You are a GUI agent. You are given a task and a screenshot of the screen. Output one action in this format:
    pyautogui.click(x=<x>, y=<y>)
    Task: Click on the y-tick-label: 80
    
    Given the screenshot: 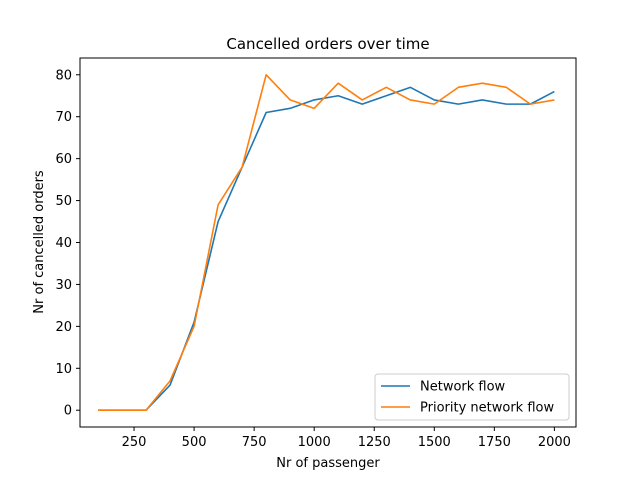 What is the action you would take?
    pyautogui.click(x=63, y=75)
    